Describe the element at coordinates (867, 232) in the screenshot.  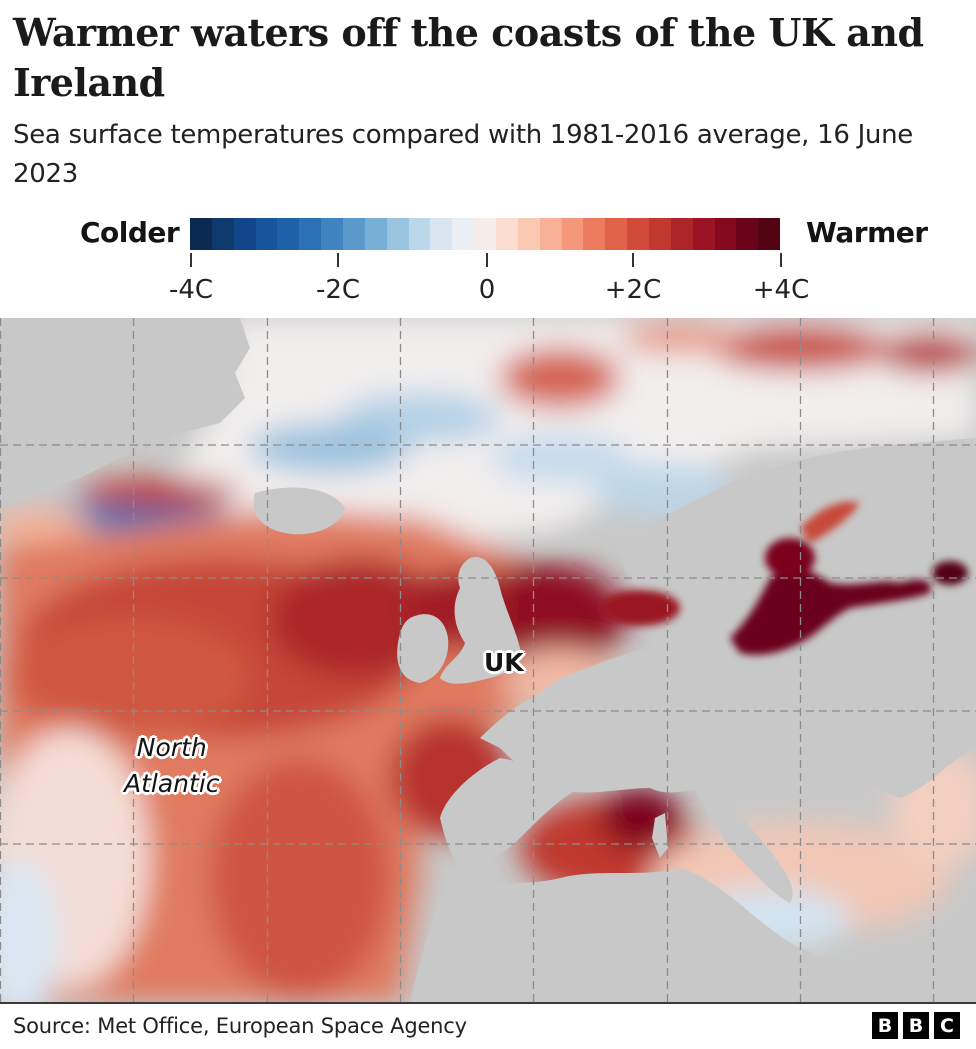
I see `legend-warmer-label: Warmer` at that location.